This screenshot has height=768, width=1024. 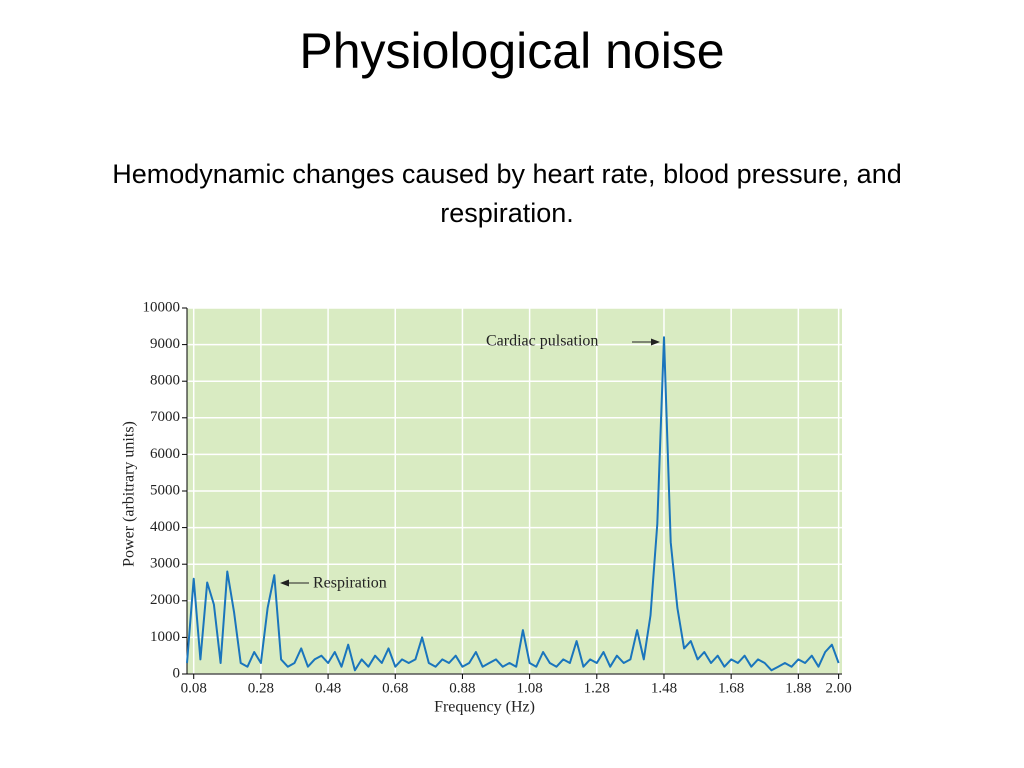 I want to click on x-tick-label: 0.08, so click(x=194, y=688).